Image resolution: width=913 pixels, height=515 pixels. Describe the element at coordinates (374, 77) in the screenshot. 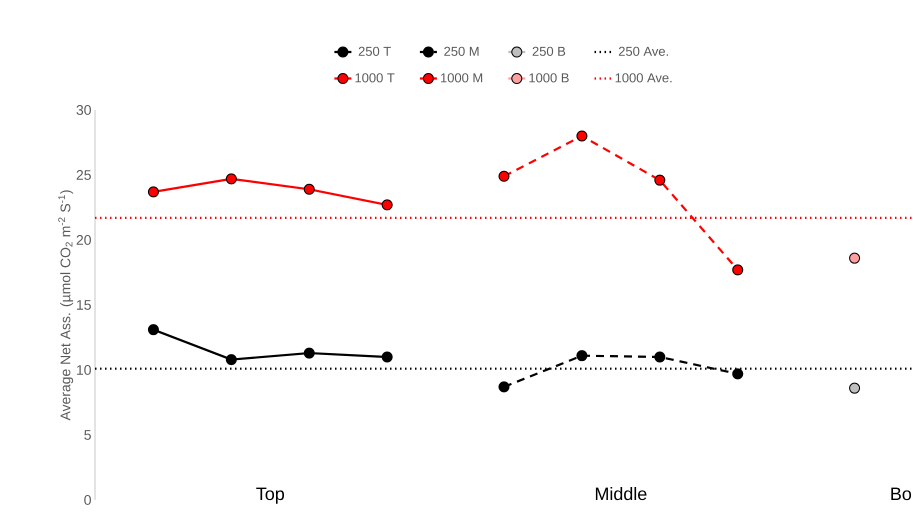

I see `legend-label: 1000 T` at that location.